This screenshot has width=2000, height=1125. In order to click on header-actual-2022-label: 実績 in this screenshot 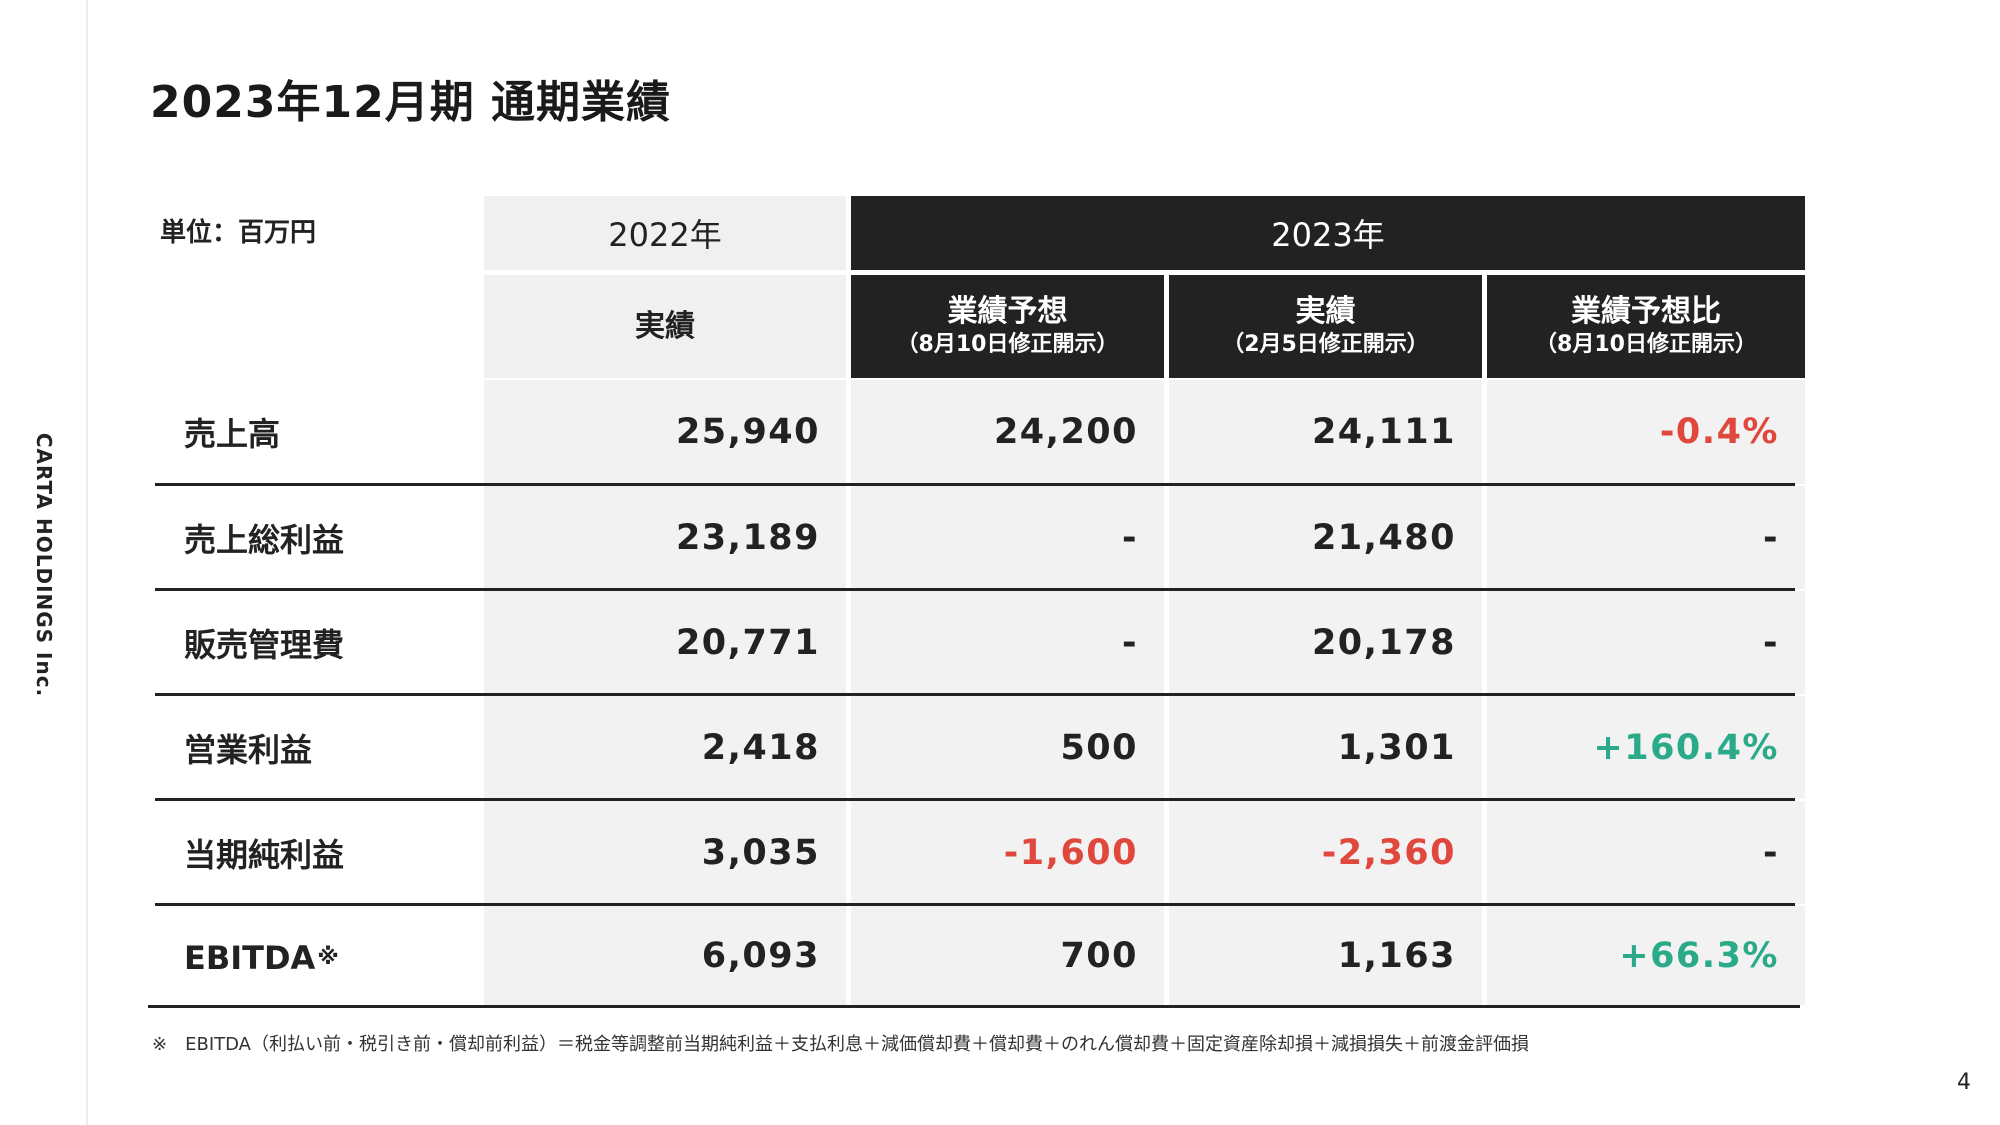, I will do `click(665, 326)`.